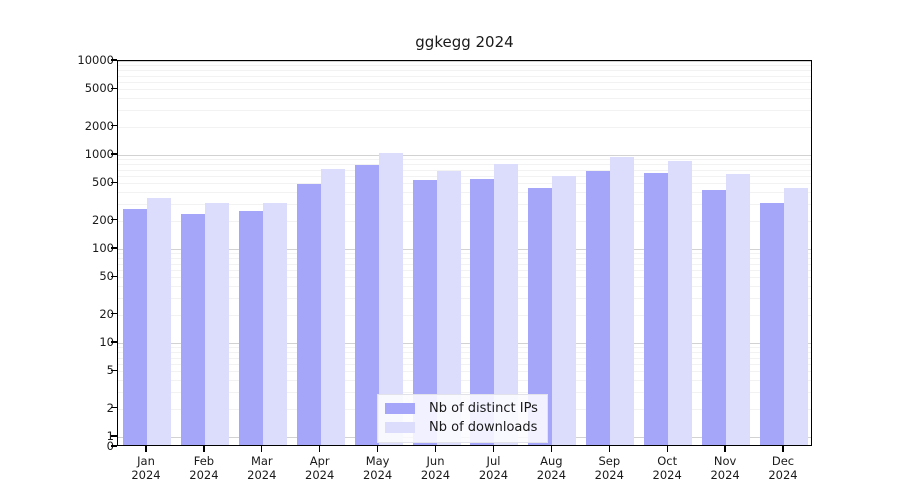 The width and height of the screenshot is (900, 500). I want to click on x-tick-month: Jan, so click(146, 461).